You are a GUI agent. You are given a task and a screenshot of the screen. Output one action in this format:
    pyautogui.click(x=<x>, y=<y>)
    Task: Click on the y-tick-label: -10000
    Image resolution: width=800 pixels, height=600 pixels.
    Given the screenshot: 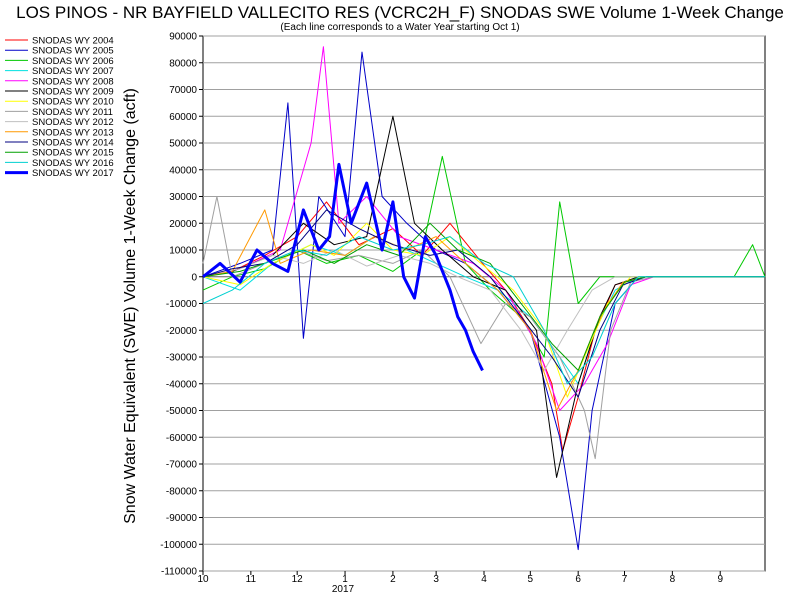 What is the action you would take?
    pyautogui.click(x=182, y=304)
    